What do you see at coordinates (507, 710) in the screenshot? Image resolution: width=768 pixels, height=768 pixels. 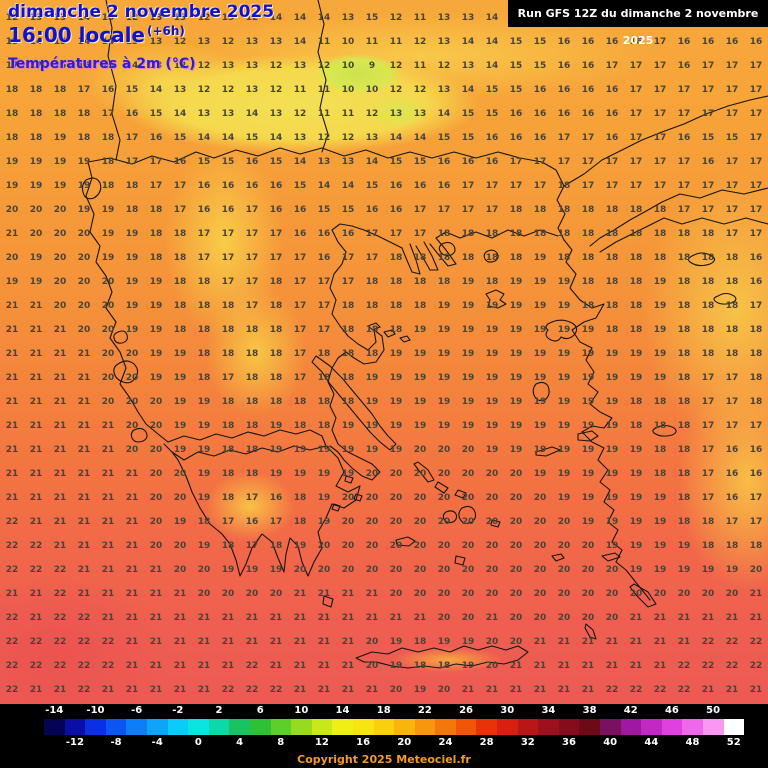 I see `scale-label: 30` at bounding box center [507, 710].